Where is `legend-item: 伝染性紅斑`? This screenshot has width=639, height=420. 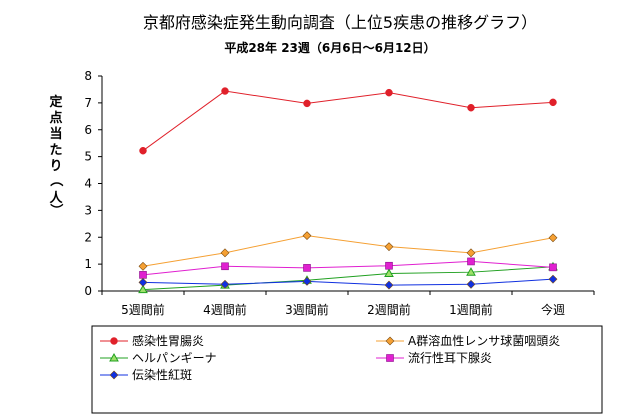
legend-item: 伝染性紅斑 is located at coordinates (146, 374).